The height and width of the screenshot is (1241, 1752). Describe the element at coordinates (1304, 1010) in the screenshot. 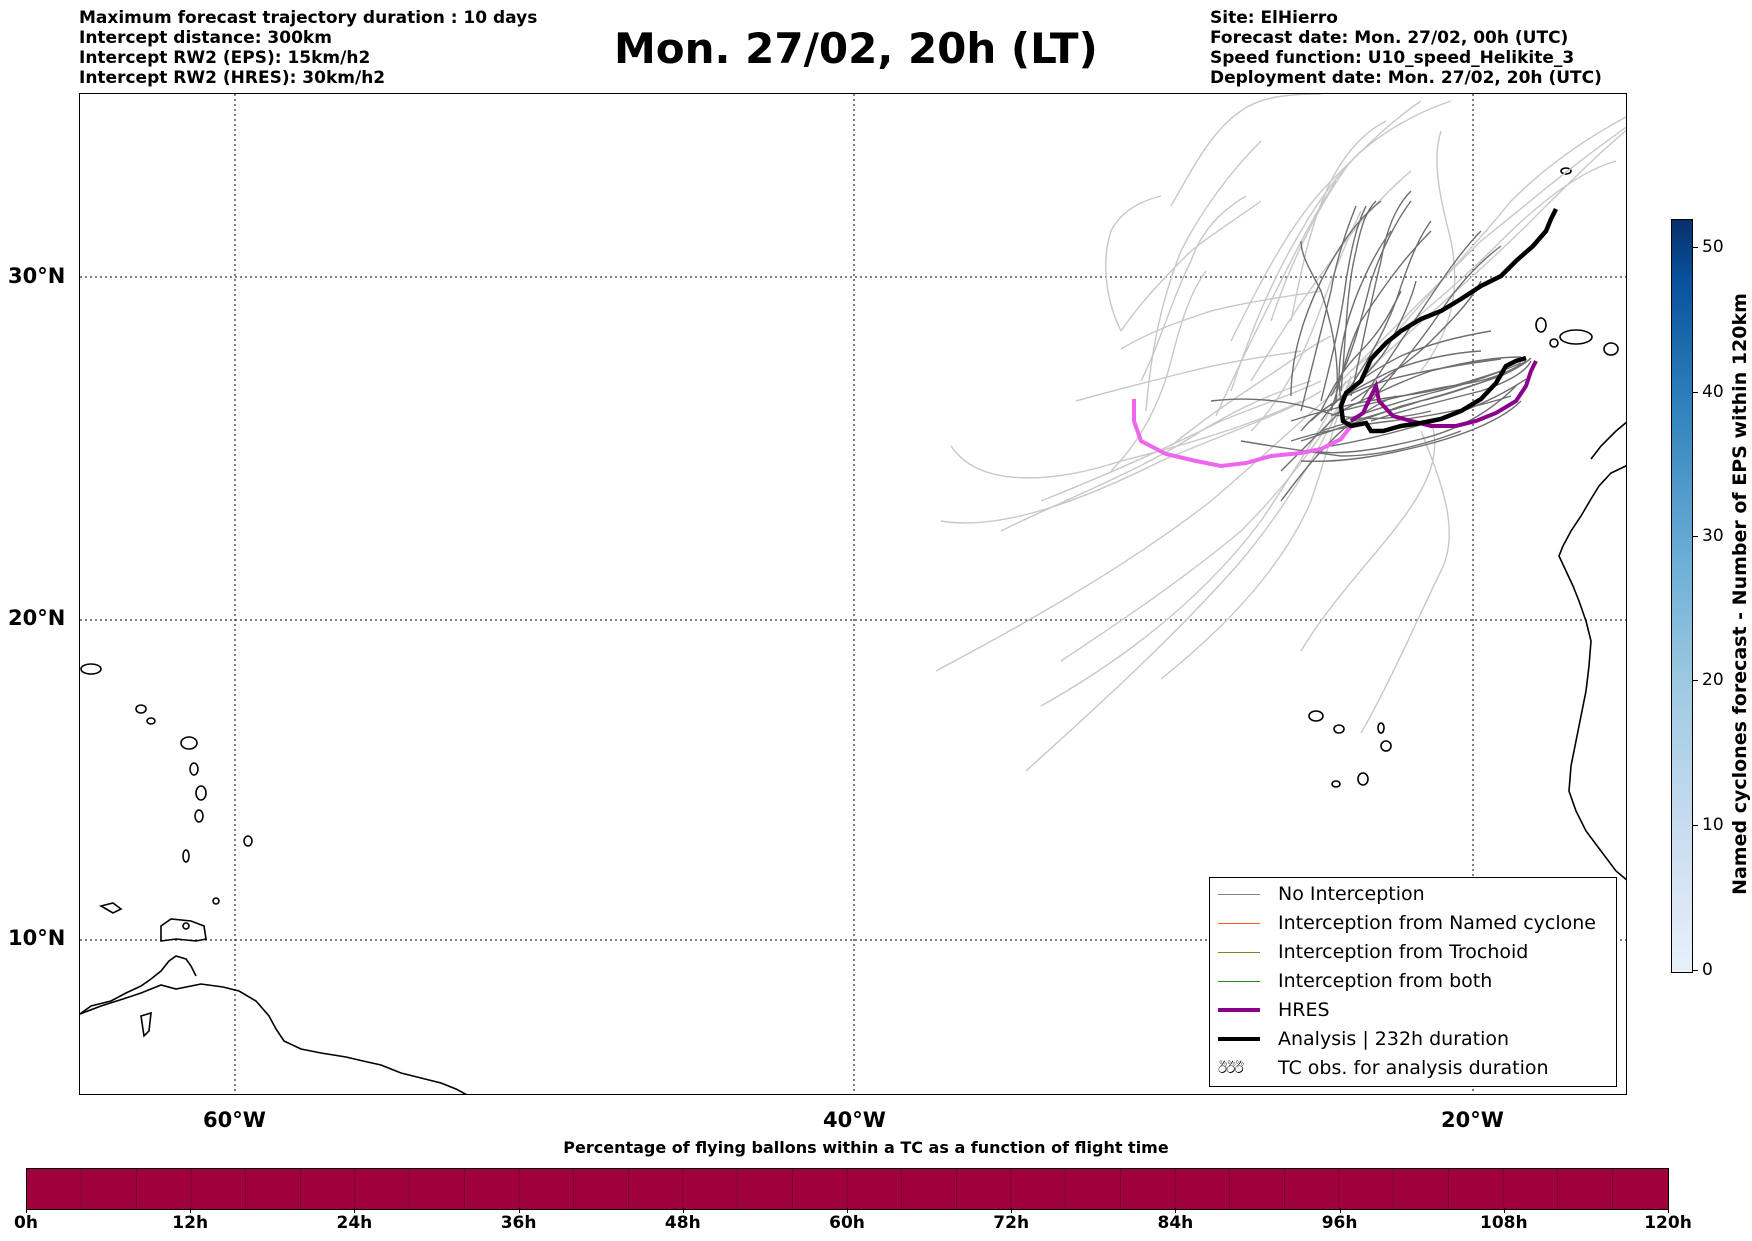

I see `legend-label: HRES` at that location.